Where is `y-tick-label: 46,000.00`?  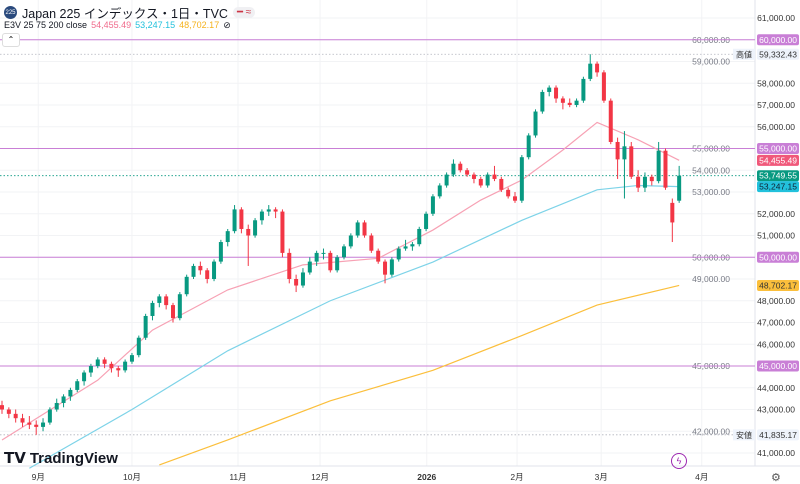 y-tick-label: 46,000.00 is located at coordinates (776, 344).